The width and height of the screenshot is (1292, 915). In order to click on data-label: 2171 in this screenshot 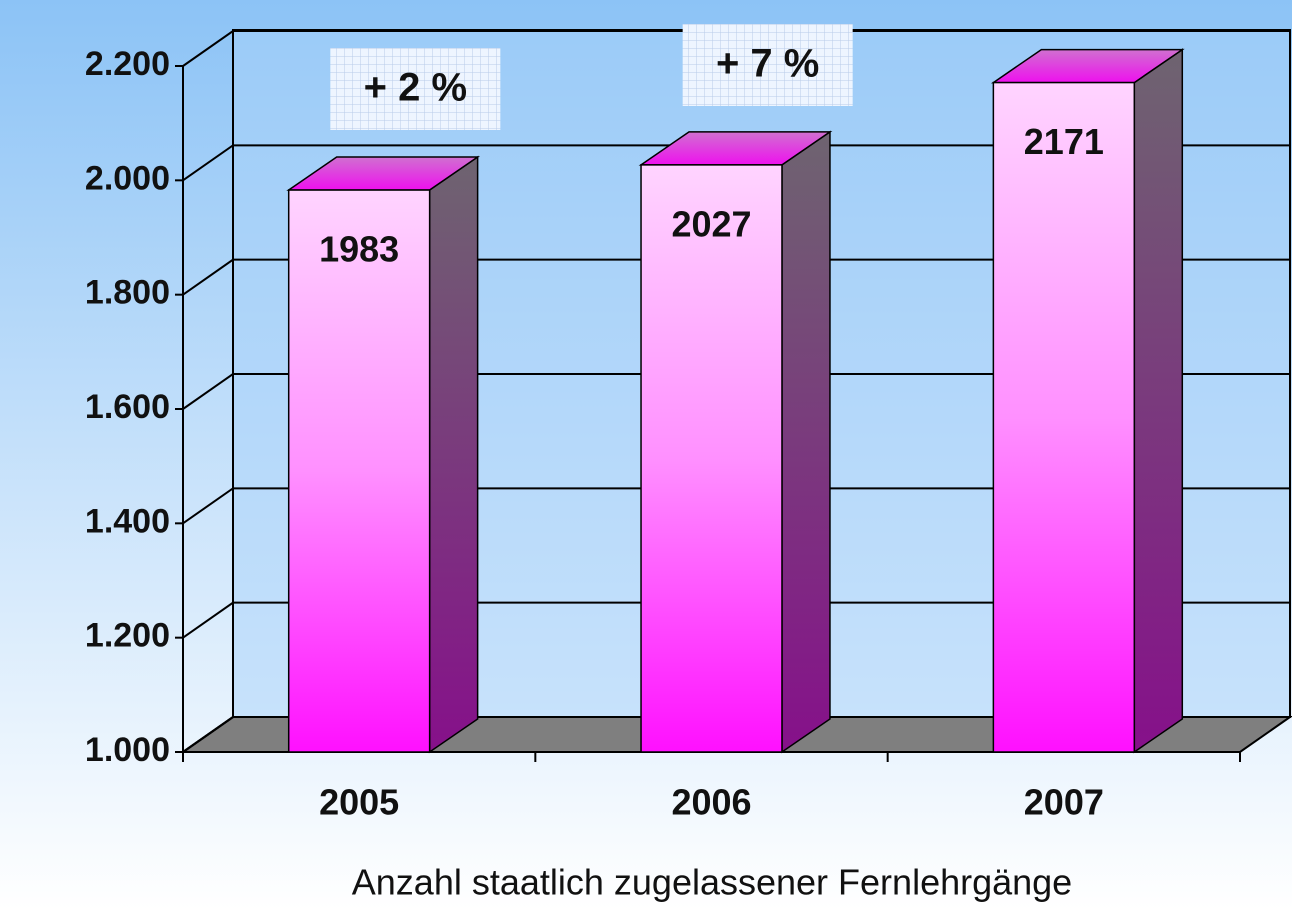, I will do `click(1064, 141)`.